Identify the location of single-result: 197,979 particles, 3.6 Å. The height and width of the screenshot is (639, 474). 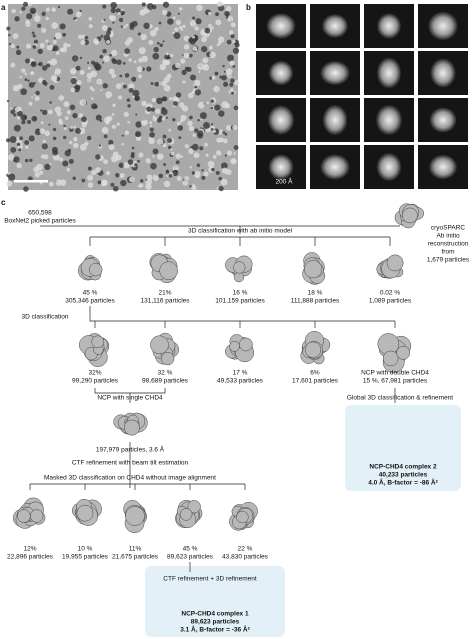
(130, 449).